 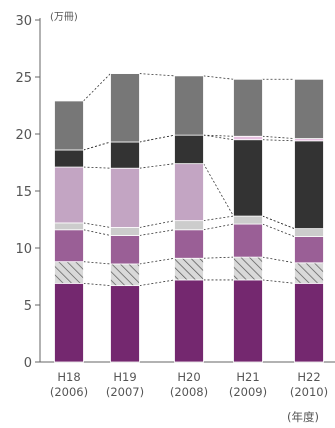 What do you see at coordinates (188, 377) in the screenshot?
I see `x-tick-label: H20` at bounding box center [188, 377].